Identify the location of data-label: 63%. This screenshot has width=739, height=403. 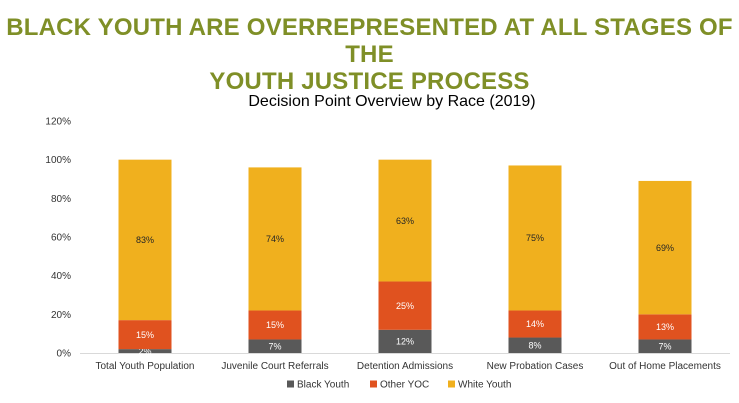
(405, 221).